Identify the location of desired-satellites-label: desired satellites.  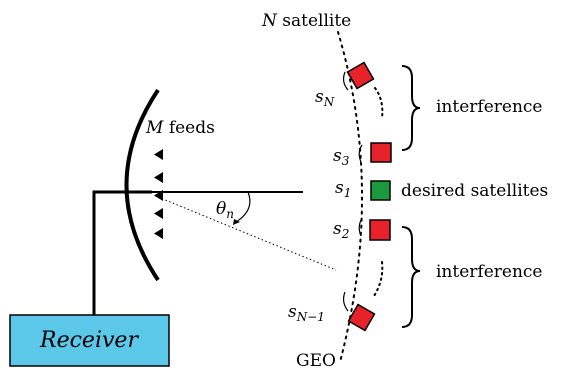
(474, 191).